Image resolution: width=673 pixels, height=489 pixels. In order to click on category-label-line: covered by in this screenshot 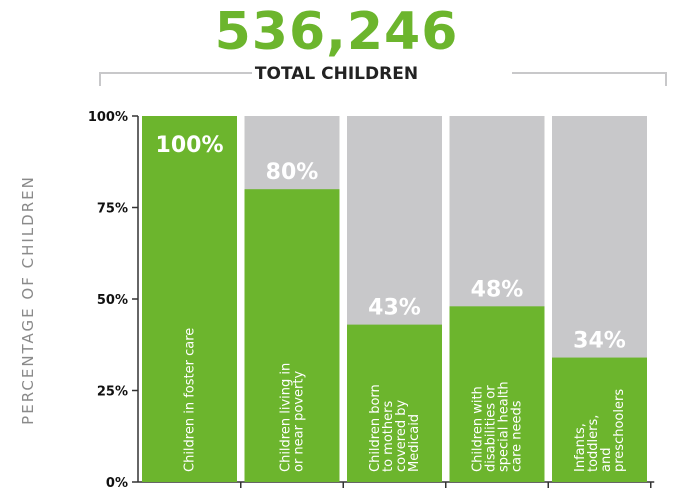, I will do `click(401, 436)`.